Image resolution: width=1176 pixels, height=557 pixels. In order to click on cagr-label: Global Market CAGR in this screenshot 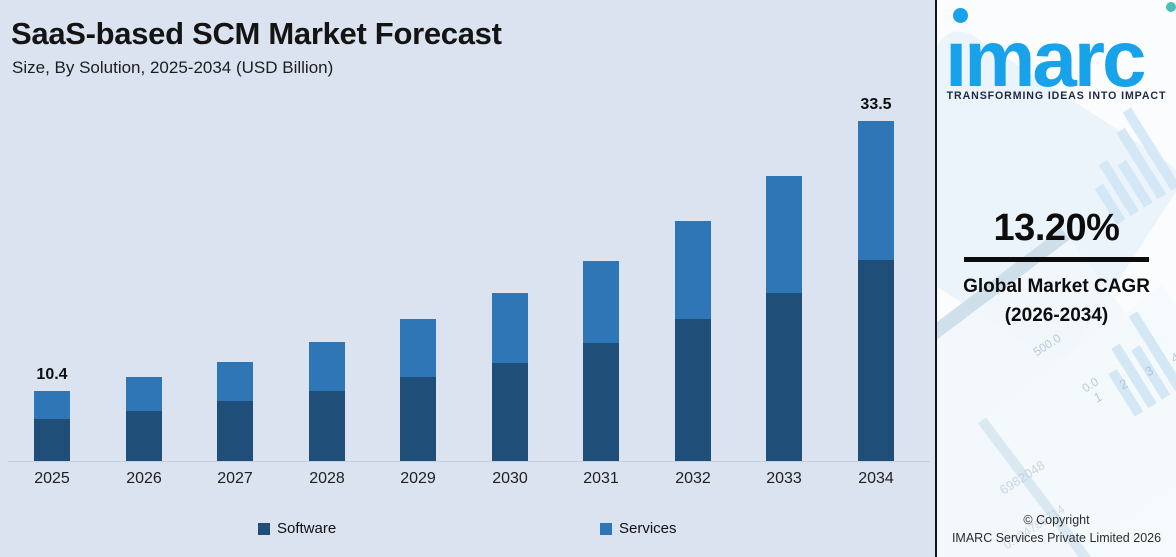, I will do `click(1056, 286)`.